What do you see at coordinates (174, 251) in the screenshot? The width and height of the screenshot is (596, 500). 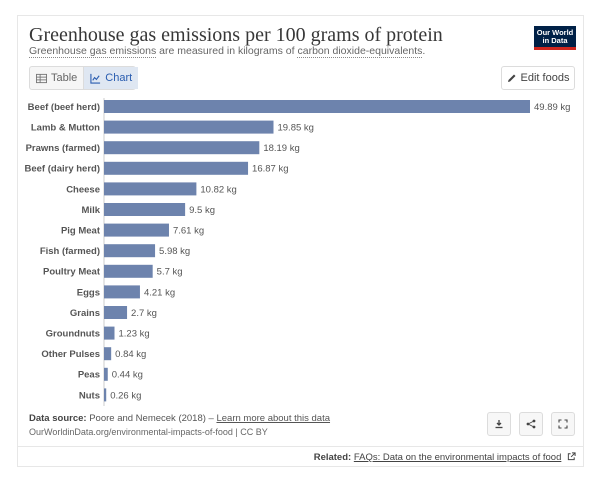 I see `value-label: 5.98 kg` at bounding box center [174, 251].